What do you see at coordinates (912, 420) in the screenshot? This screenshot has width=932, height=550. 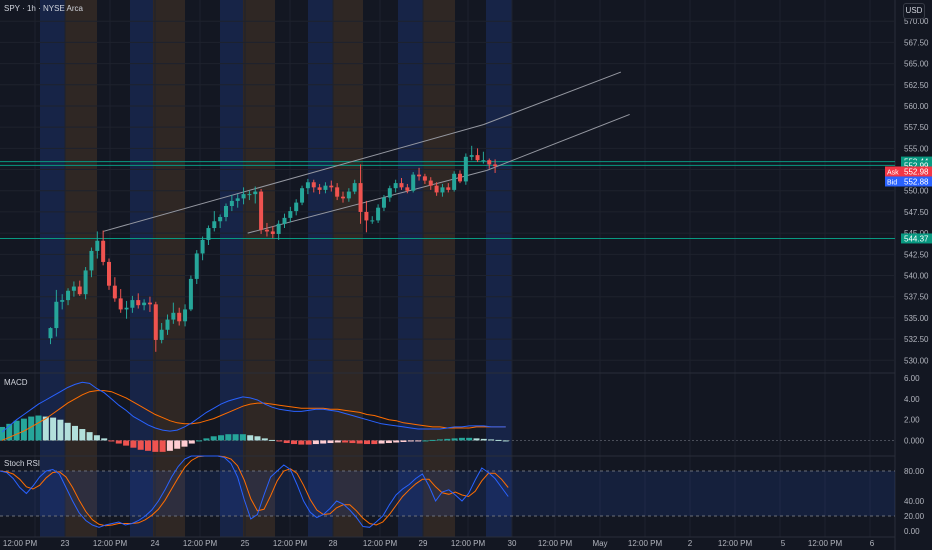 I see `macd-tick-label: 2.00` at bounding box center [912, 420].